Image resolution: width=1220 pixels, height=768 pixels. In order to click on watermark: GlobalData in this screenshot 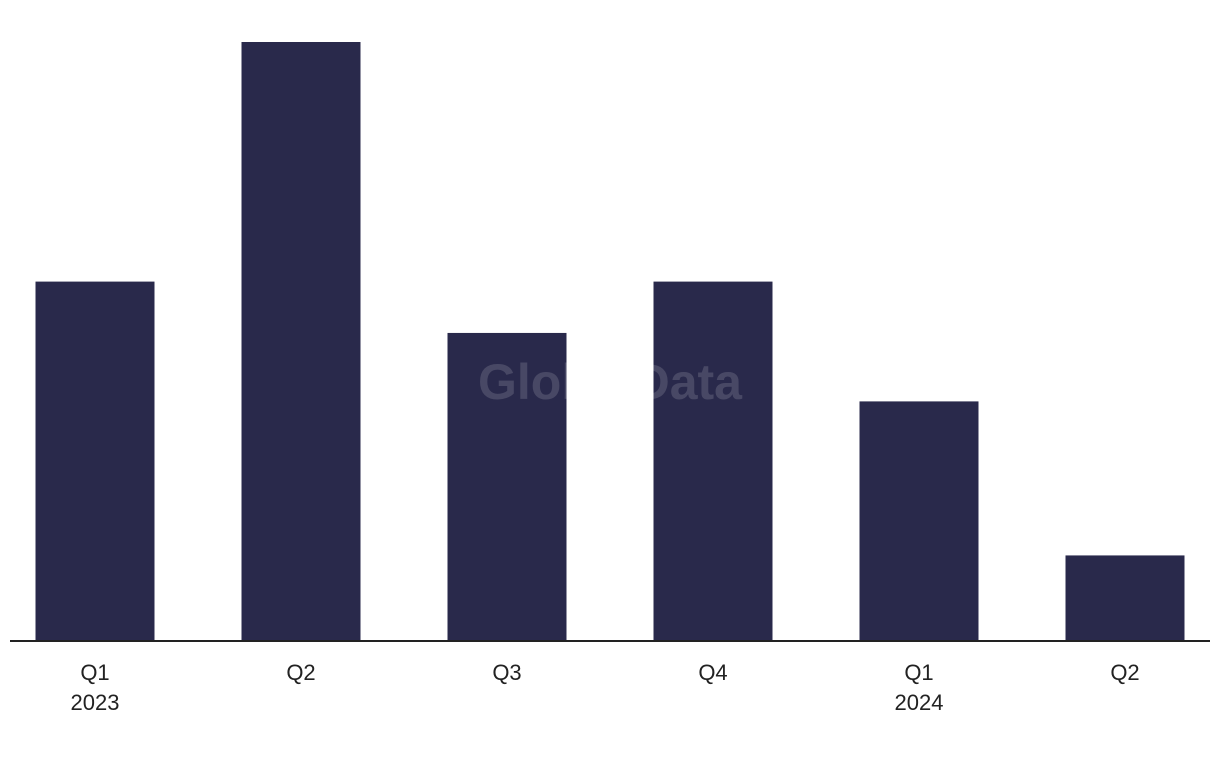, I will do `click(610, 382)`.